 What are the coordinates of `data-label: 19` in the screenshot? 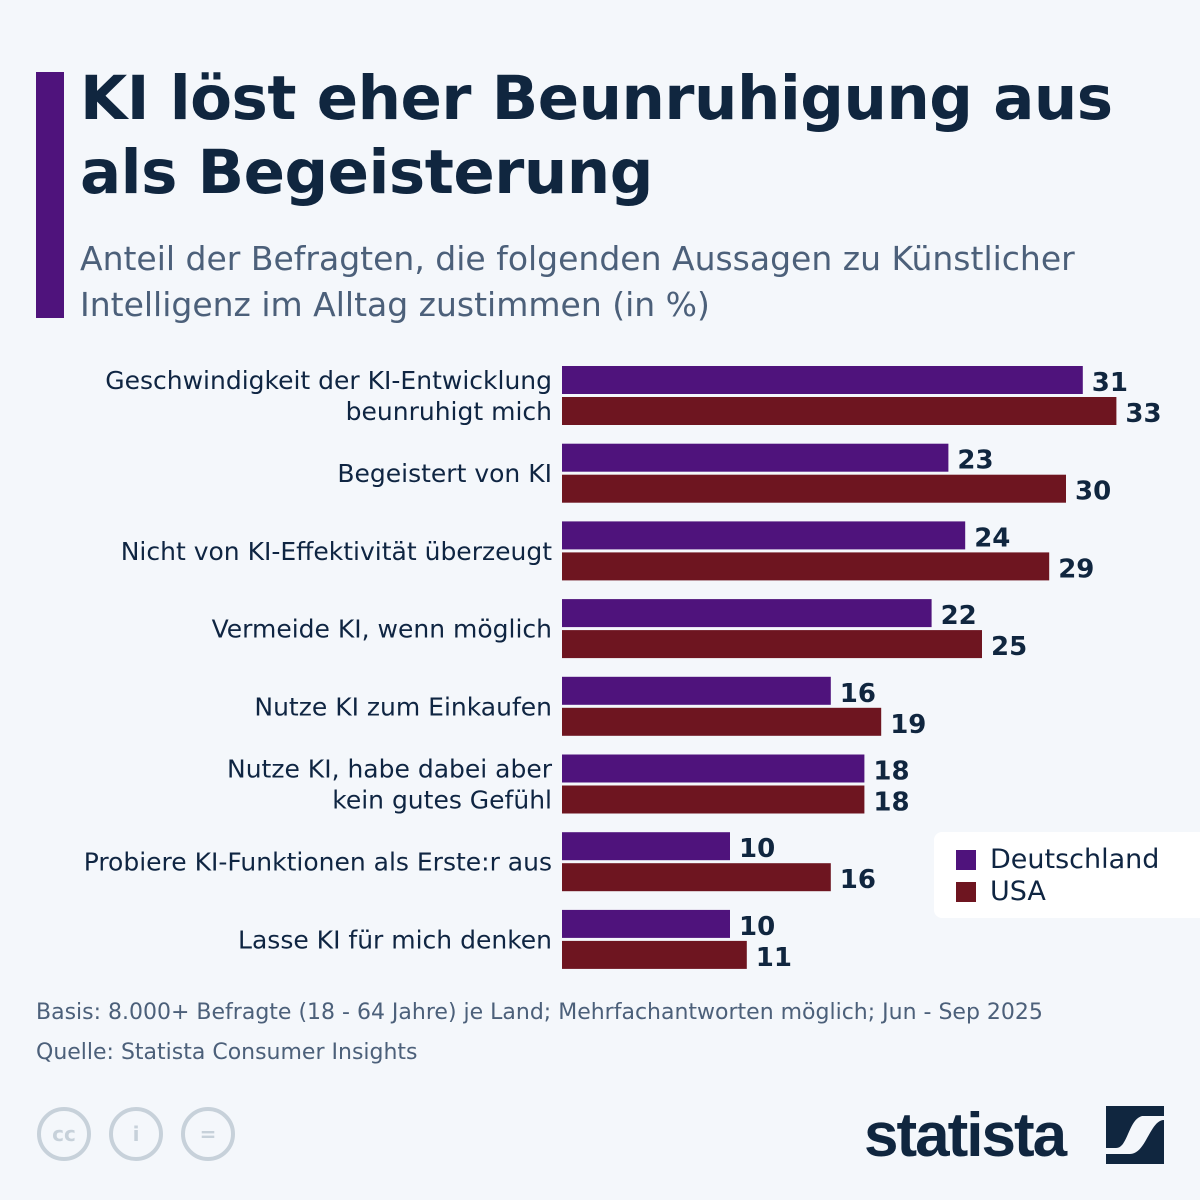 It's located at (908, 725).